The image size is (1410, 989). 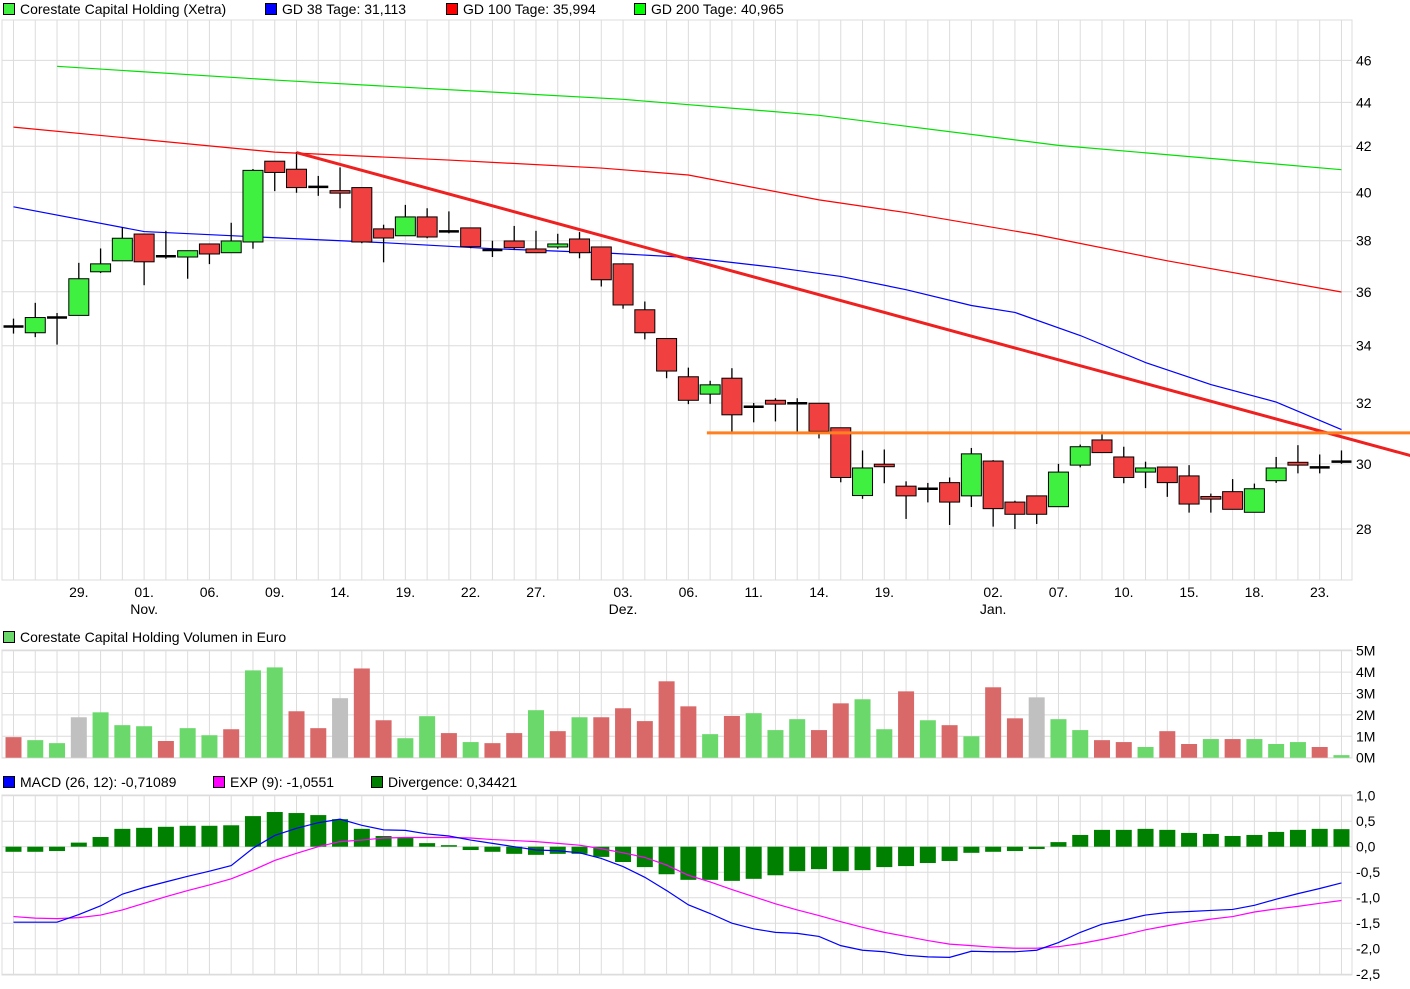 I want to click on legend-swatch-volume, so click(x=9, y=637).